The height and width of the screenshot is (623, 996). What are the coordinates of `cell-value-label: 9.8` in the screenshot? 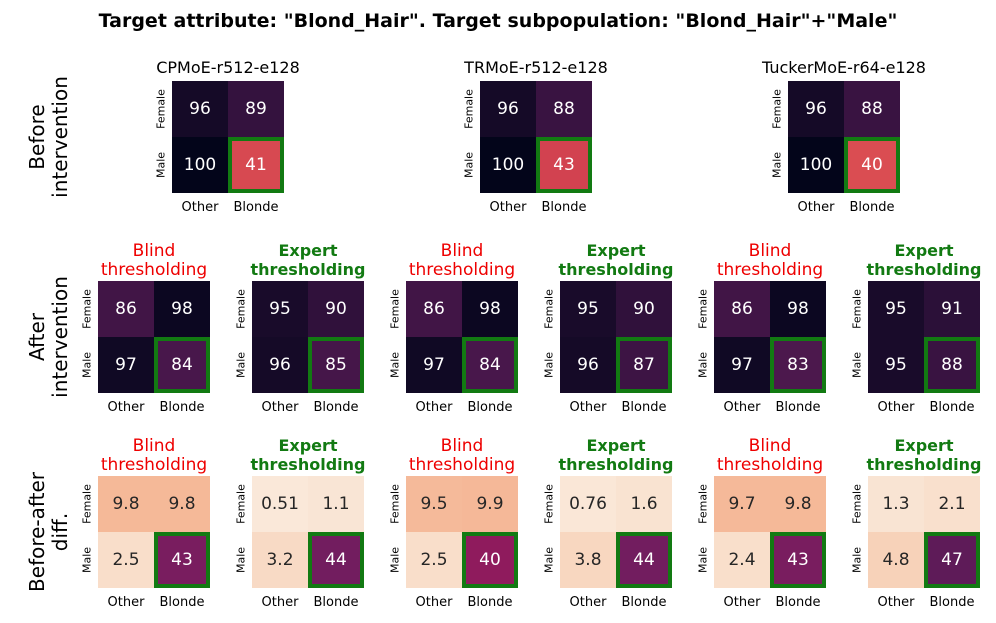 It's located at (797, 504).